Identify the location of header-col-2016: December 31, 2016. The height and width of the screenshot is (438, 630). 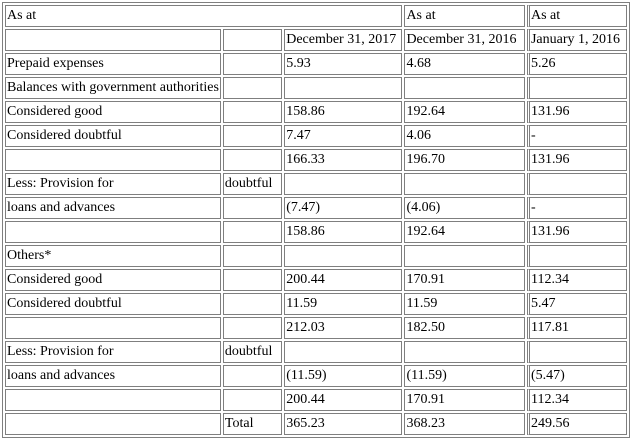
(464, 40).